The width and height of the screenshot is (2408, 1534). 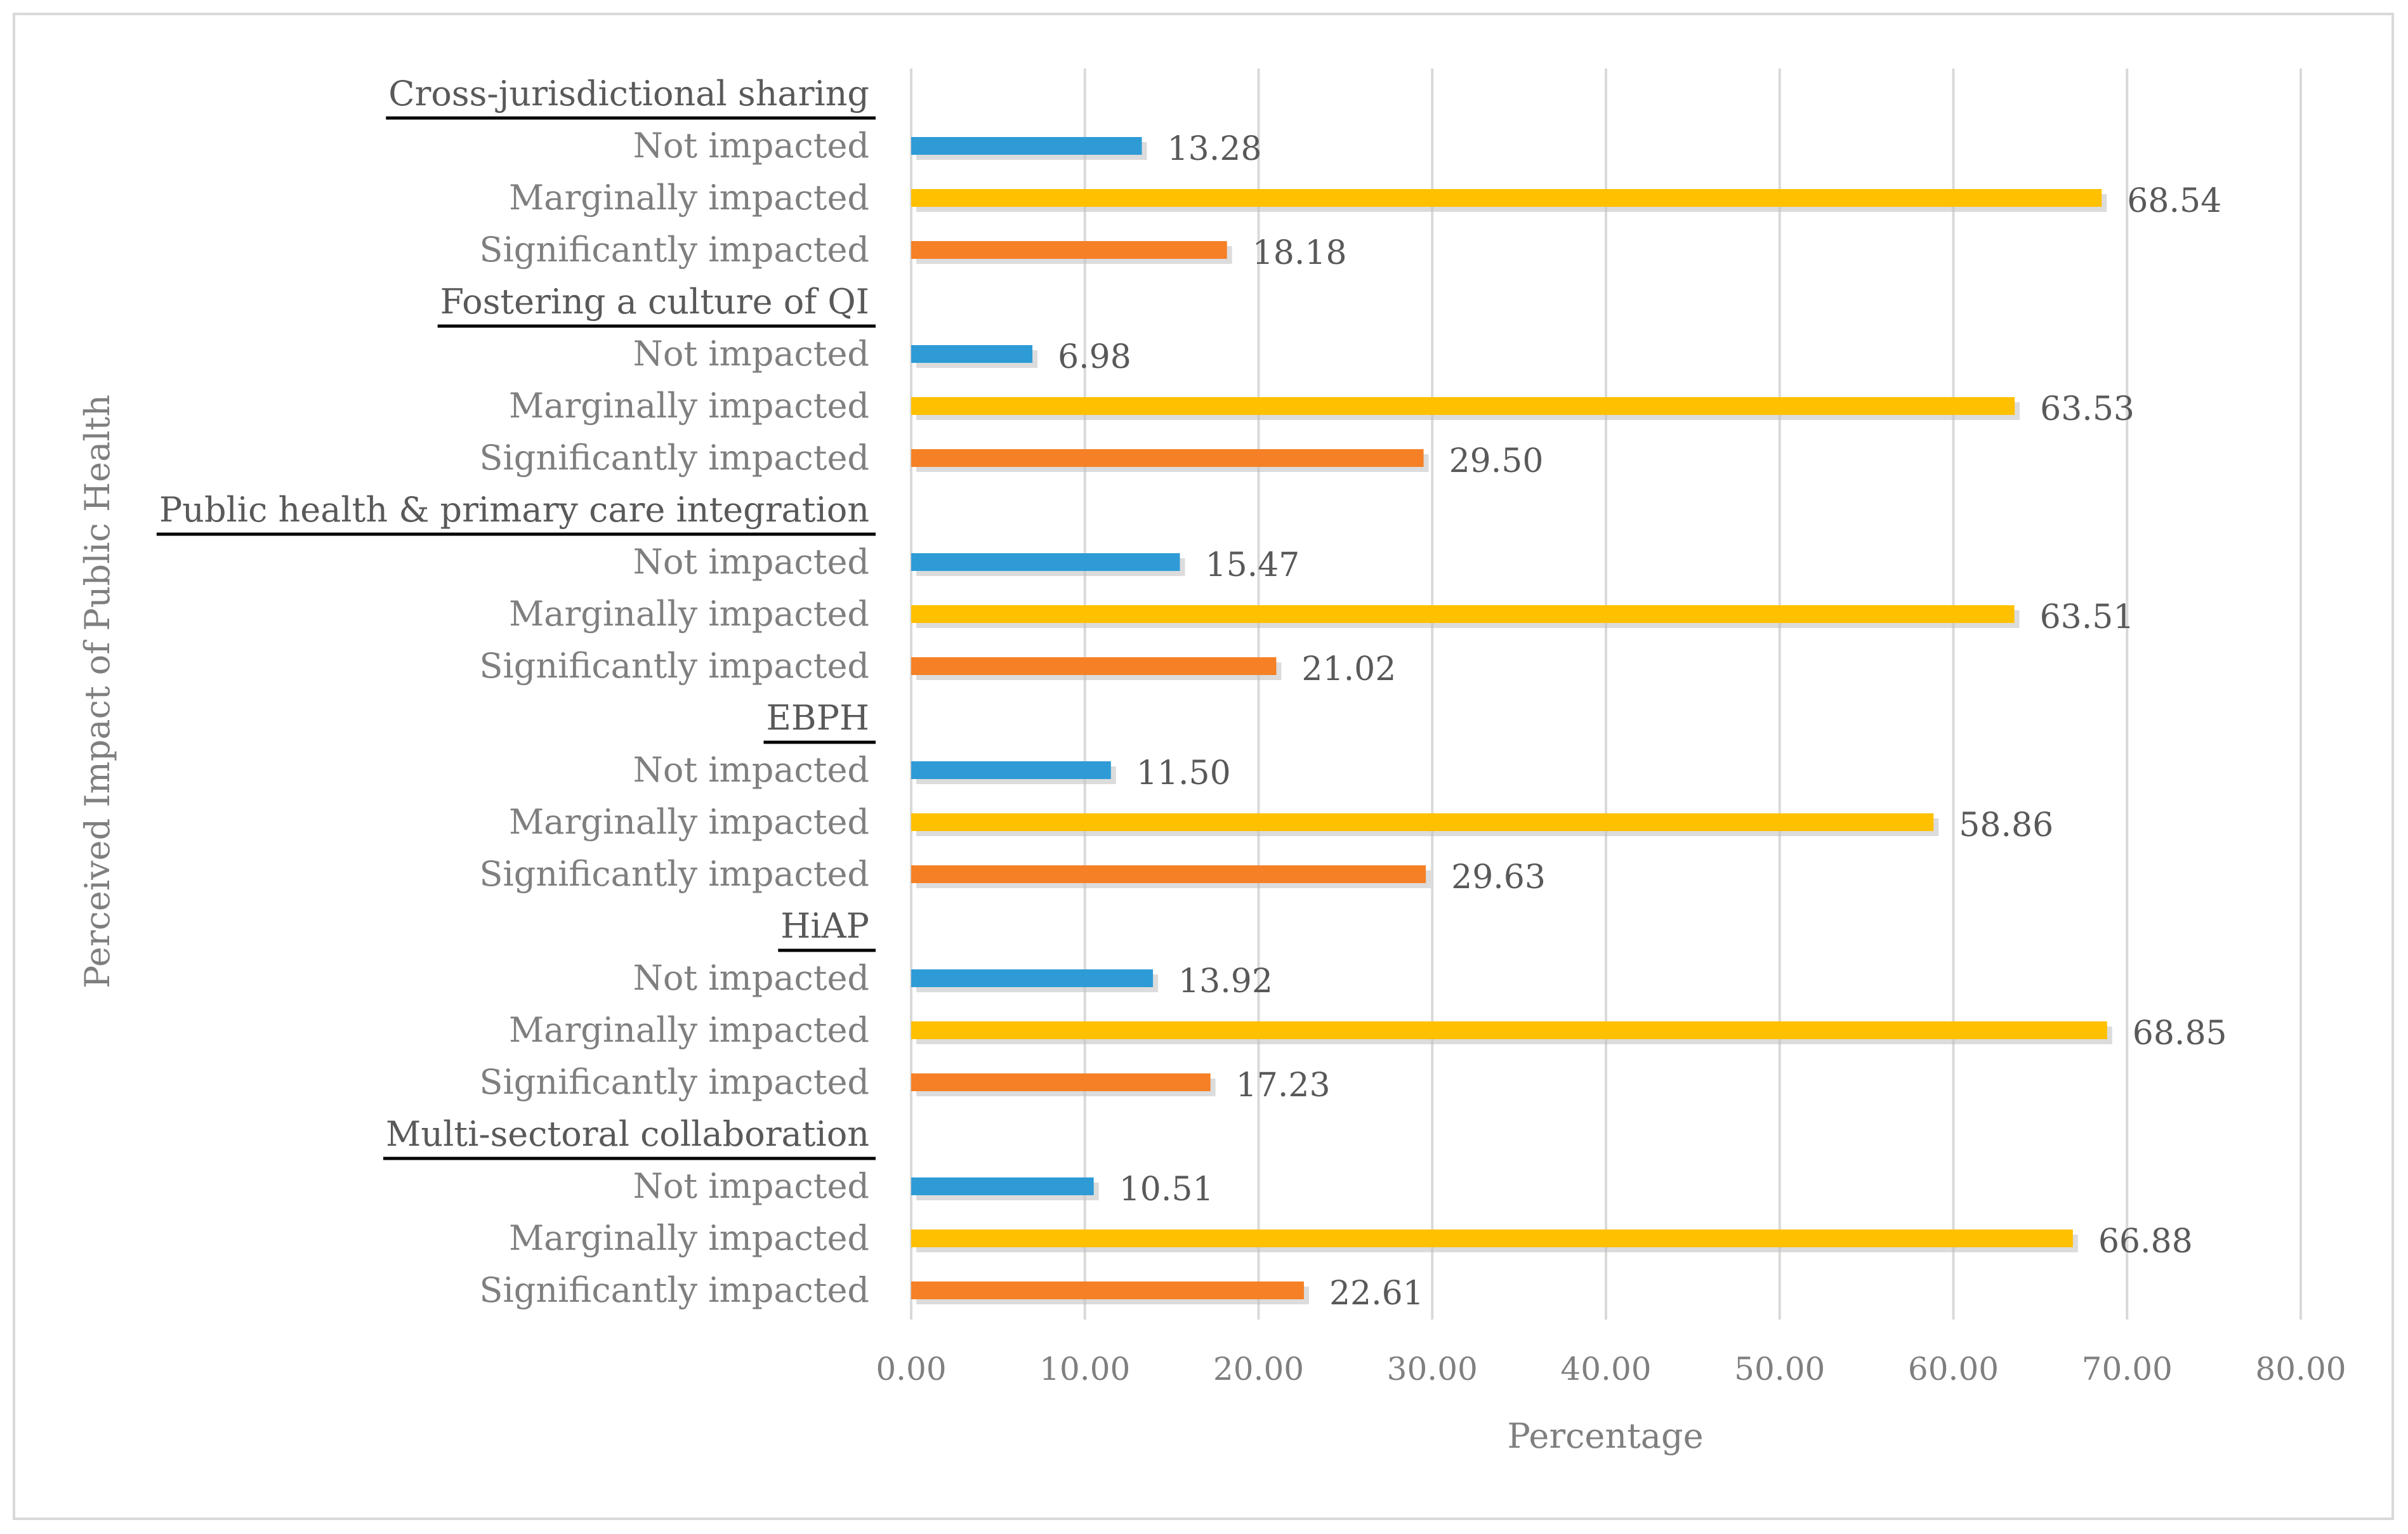 What do you see at coordinates (2006, 825) in the screenshot?
I see `data-label: 58.86` at bounding box center [2006, 825].